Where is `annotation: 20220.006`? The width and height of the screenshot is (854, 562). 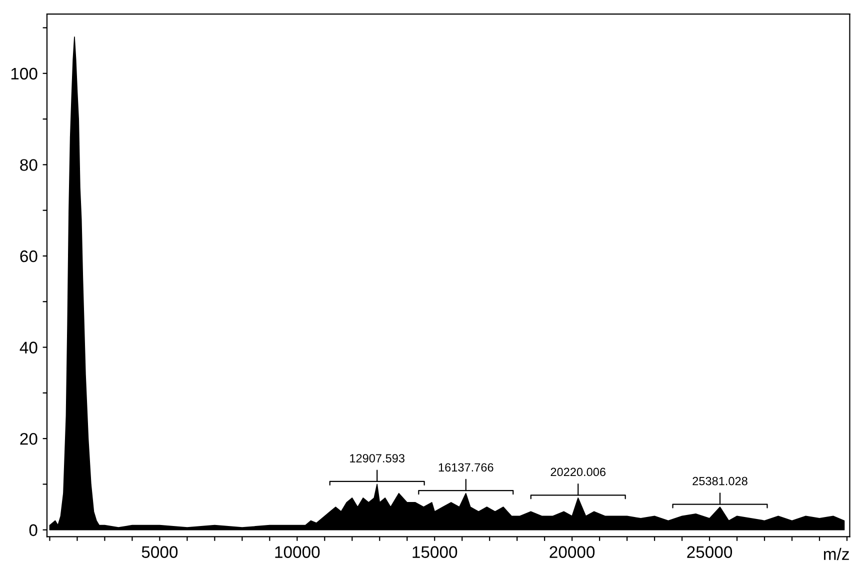 annotation: 20220.006 is located at coordinates (578, 472).